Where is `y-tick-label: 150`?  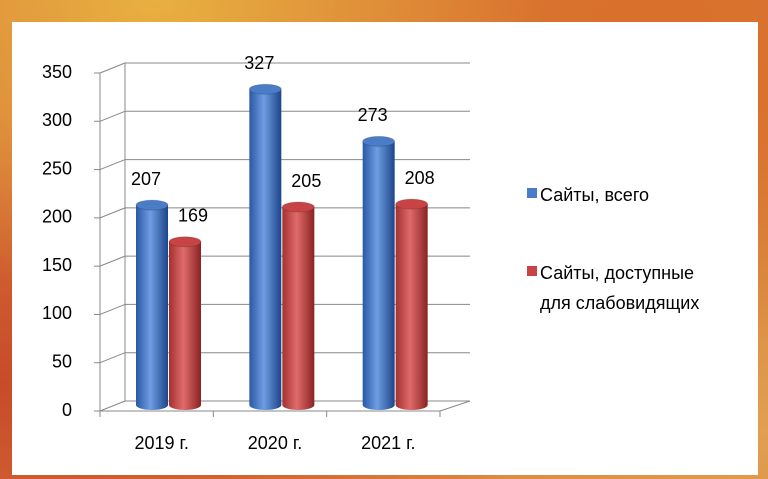
y-tick-label: 150 is located at coordinates (57, 265).